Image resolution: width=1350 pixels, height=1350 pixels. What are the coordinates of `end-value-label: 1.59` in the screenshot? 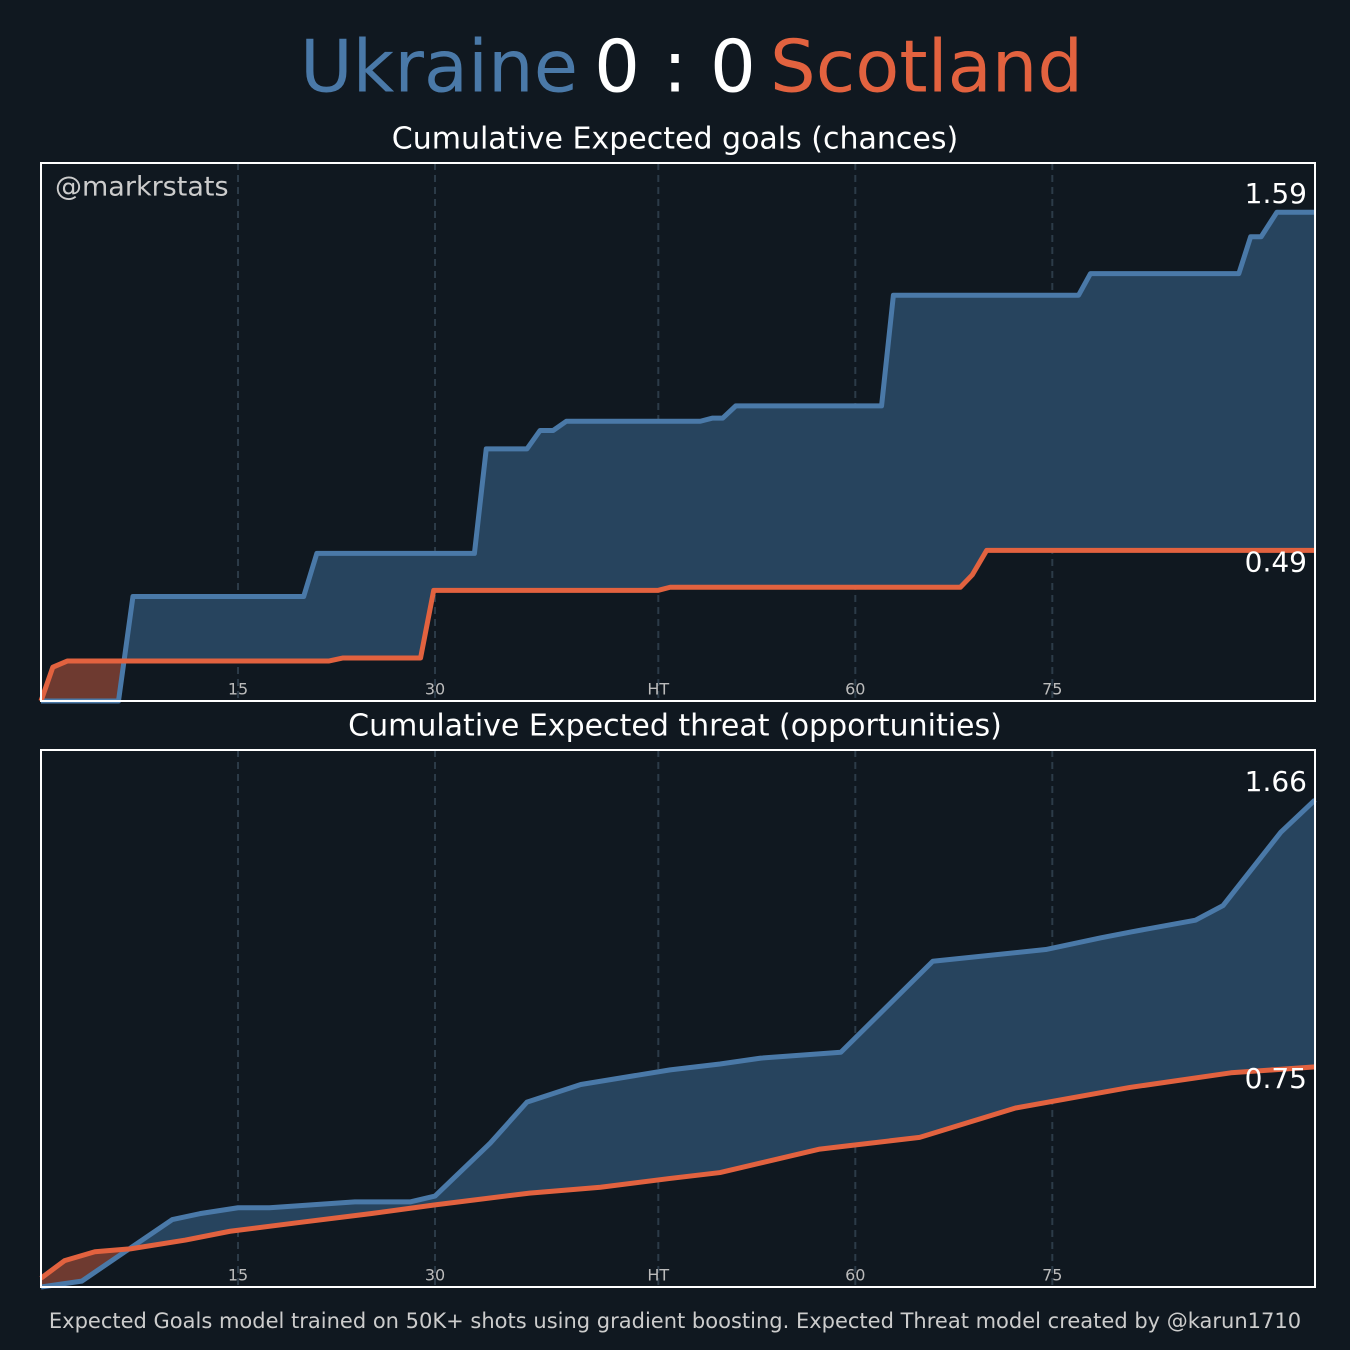 It's located at (1276, 193).